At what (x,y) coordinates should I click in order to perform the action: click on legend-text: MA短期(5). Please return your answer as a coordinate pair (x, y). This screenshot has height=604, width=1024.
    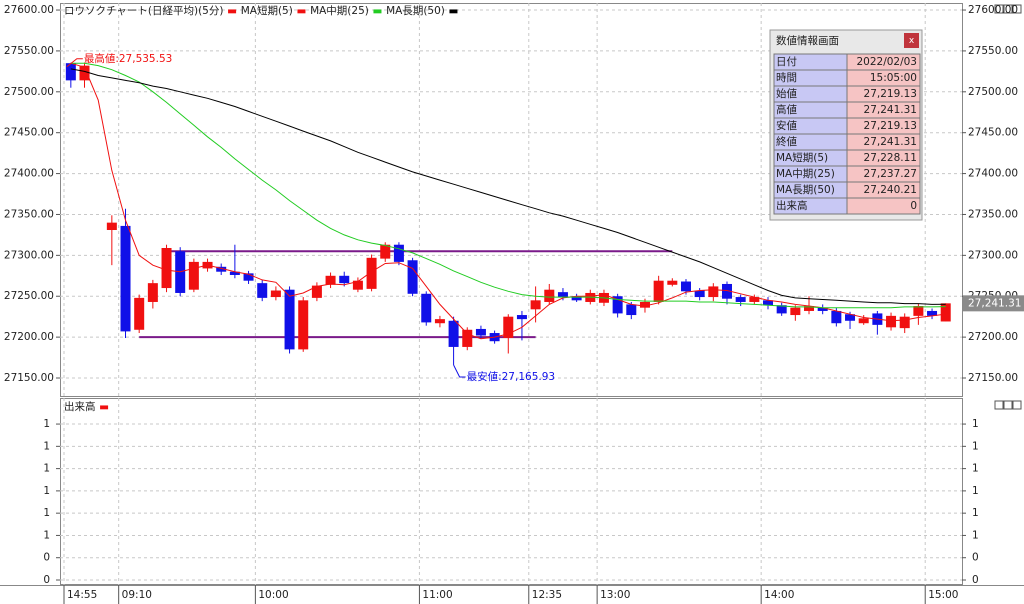
    Looking at the image, I should click on (267, 10).